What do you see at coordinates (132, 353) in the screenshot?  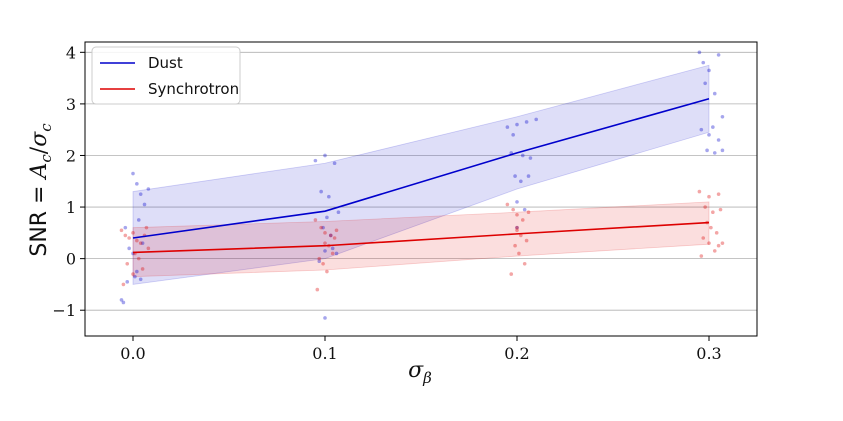 I see `x-tick-label: 0.0` at bounding box center [132, 353].